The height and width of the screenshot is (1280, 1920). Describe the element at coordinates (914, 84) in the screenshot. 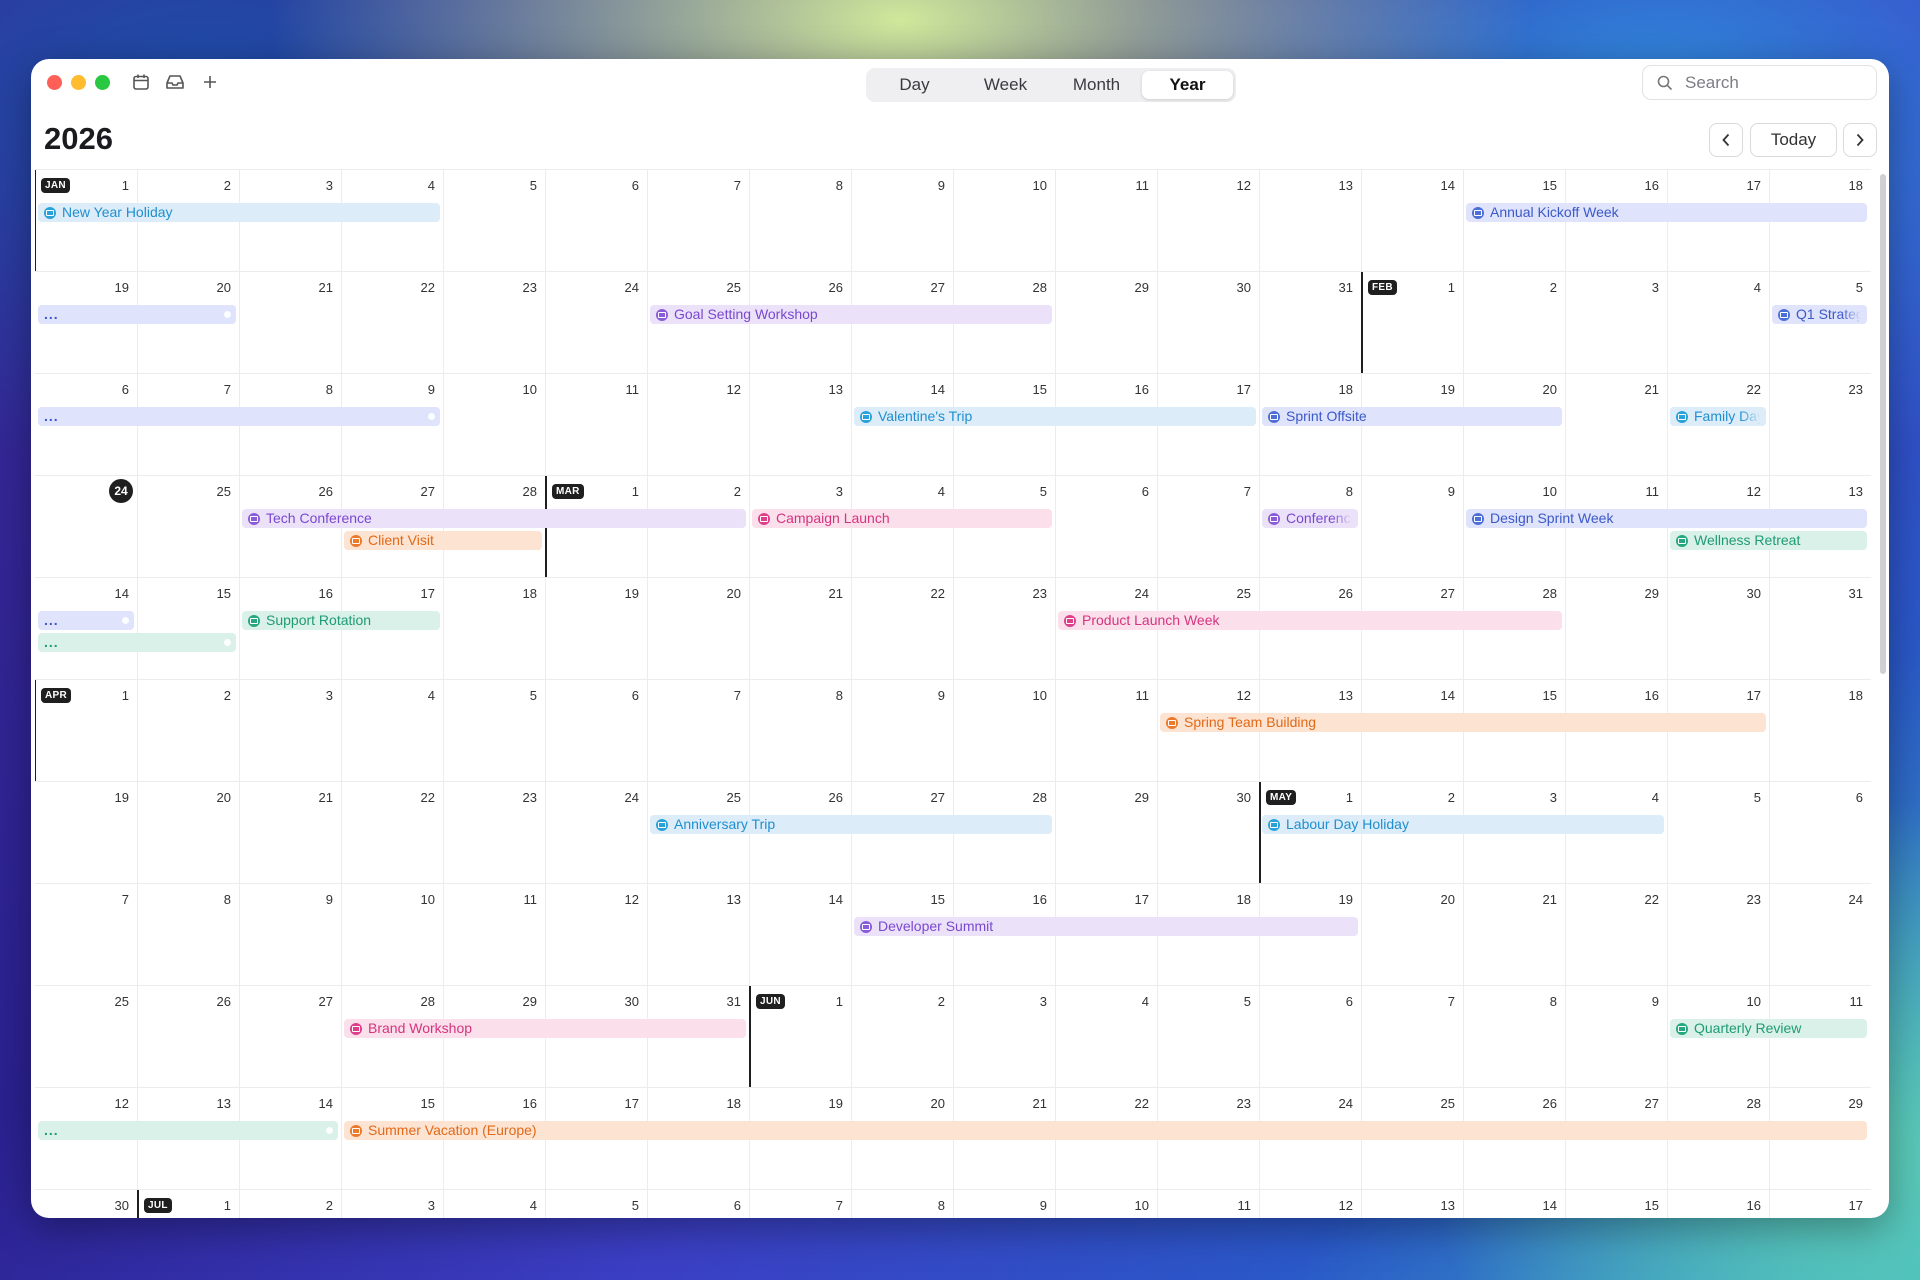

I see `view-day-tab: Day` at that location.